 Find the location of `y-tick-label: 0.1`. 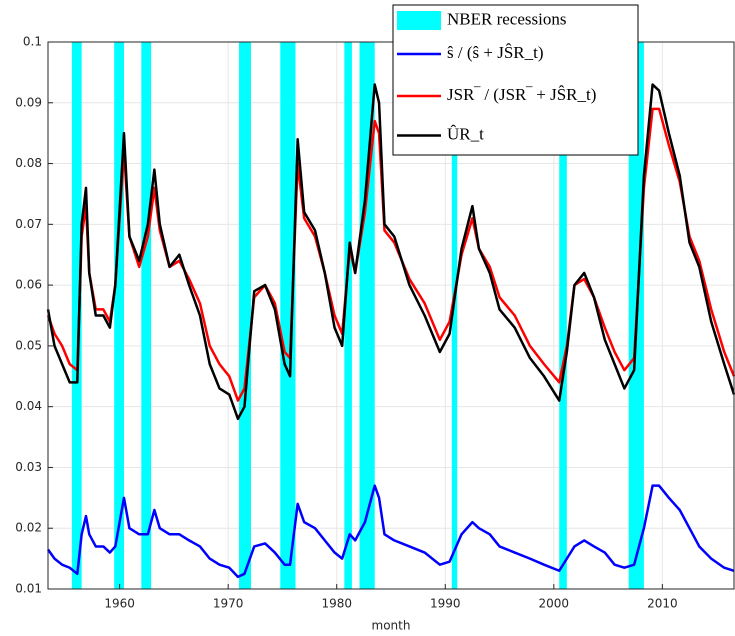

y-tick-label: 0.1 is located at coordinates (32, 42).